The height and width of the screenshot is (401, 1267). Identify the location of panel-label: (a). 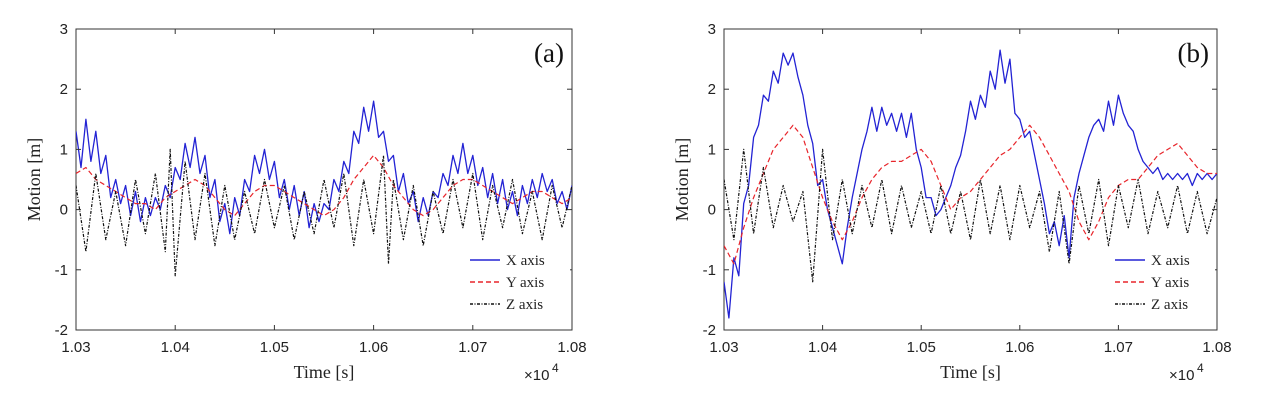
(549, 53).